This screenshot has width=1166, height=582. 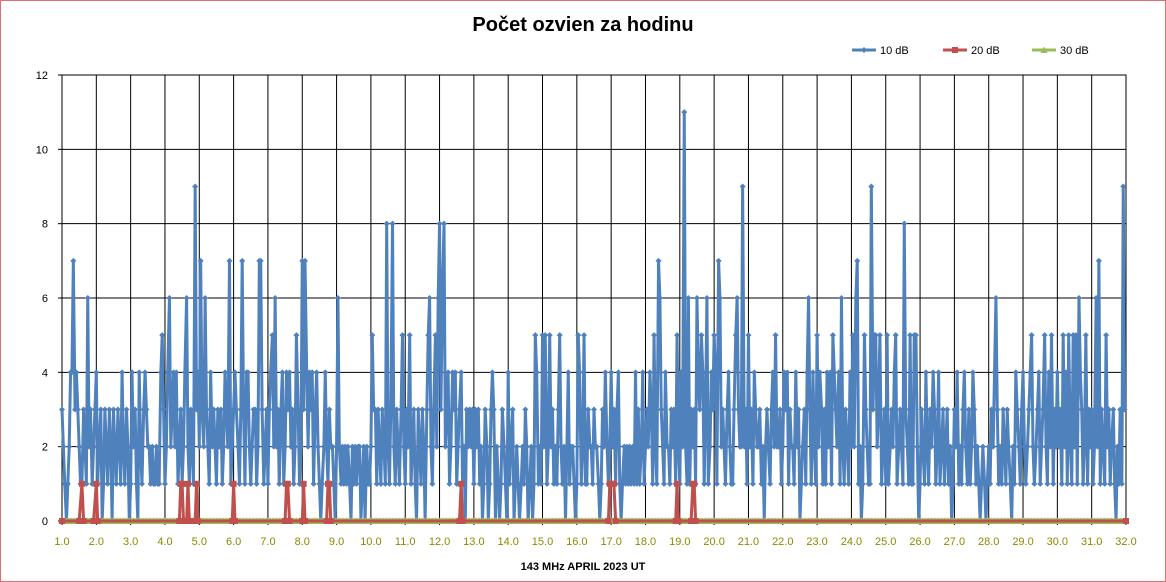 I want to click on x-tick-label: 5.0, so click(x=199, y=542).